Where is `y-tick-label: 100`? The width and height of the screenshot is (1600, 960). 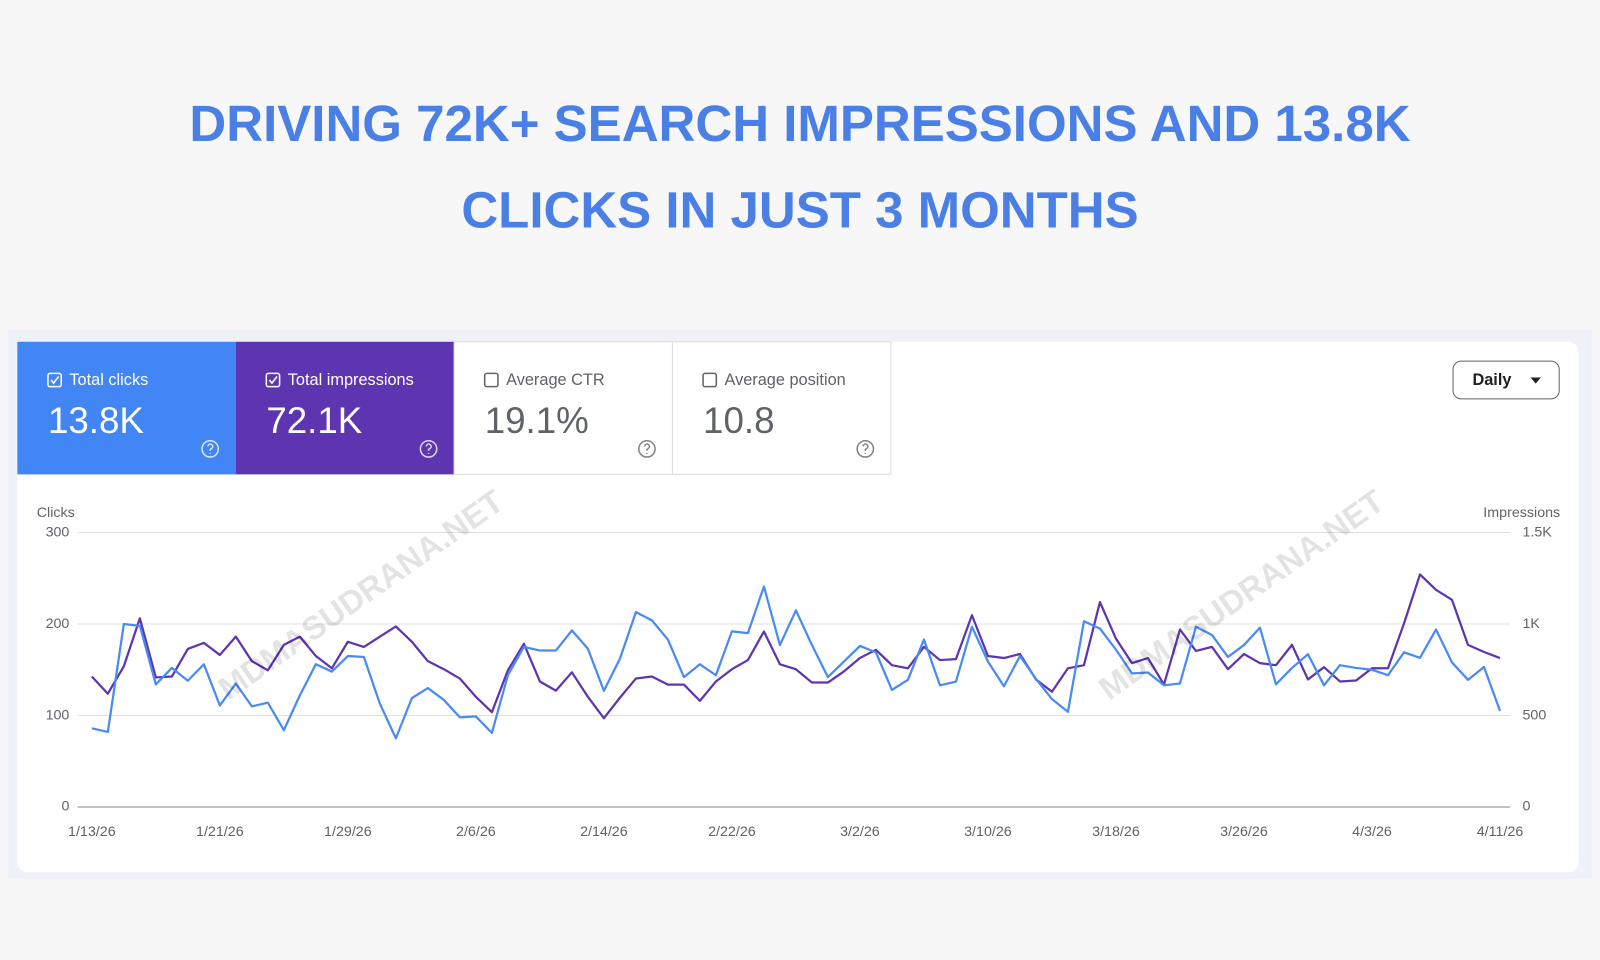 y-tick-label: 100 is located at coordinates (58, 715).